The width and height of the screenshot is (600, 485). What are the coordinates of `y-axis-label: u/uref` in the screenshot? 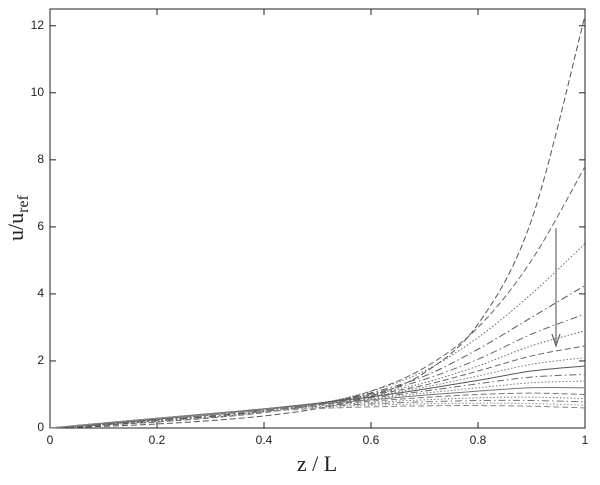 It's located at (17, 217).